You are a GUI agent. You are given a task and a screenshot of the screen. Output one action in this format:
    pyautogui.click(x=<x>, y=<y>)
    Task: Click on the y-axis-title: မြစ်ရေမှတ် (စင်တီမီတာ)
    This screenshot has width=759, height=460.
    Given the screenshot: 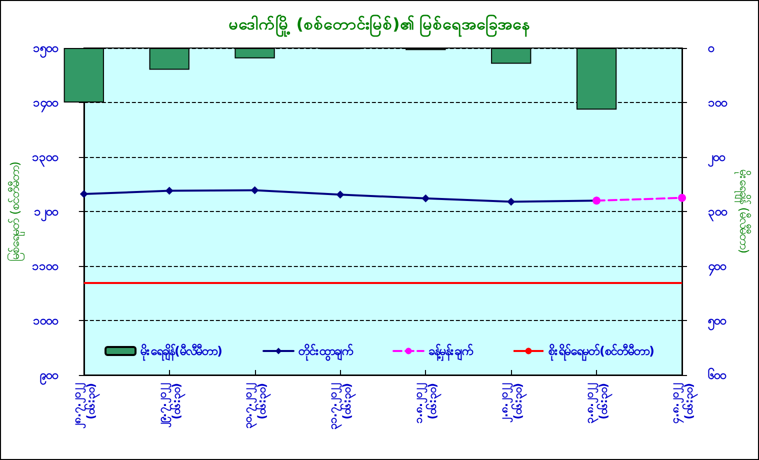 What is the action you would take?
    pyautogui.click(x=15, y=211)
    